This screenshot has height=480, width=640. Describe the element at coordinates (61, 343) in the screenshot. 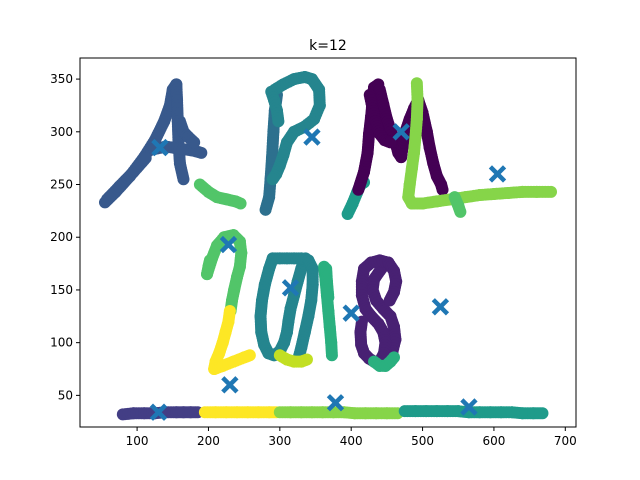

I see `y-tick-label: 100` at that location.